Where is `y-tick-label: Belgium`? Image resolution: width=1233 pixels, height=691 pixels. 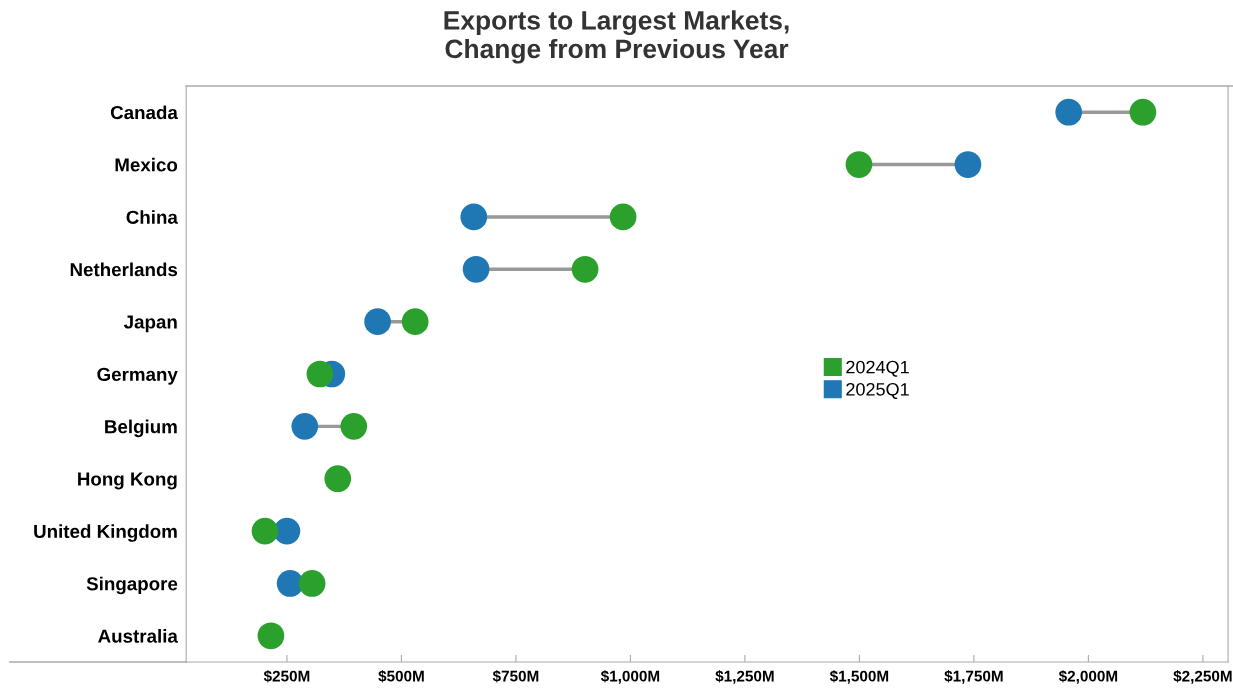
y-tick-label: Belgium is located at coordinates (141, 428).